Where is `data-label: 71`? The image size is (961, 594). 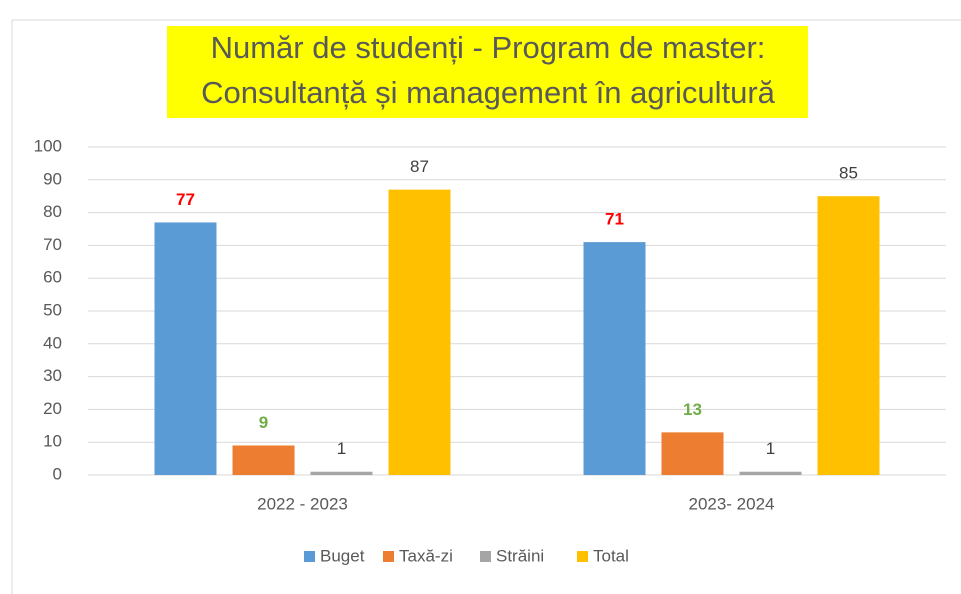 data-label: 71 is located at coordinates (614, 219).